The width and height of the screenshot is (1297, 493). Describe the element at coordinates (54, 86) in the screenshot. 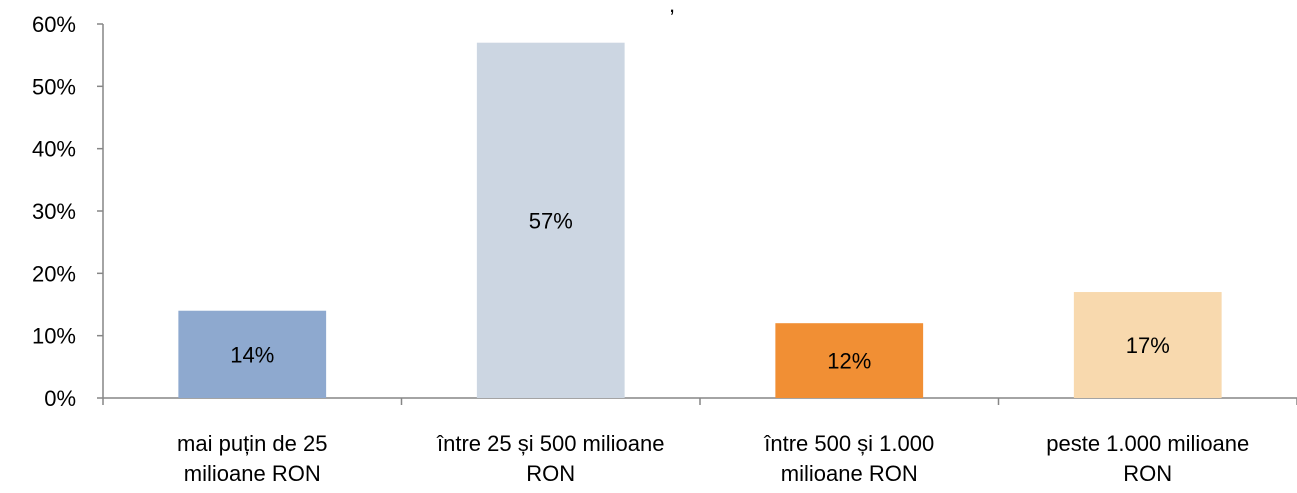

I see `y-tick-label: 50%` at that location.